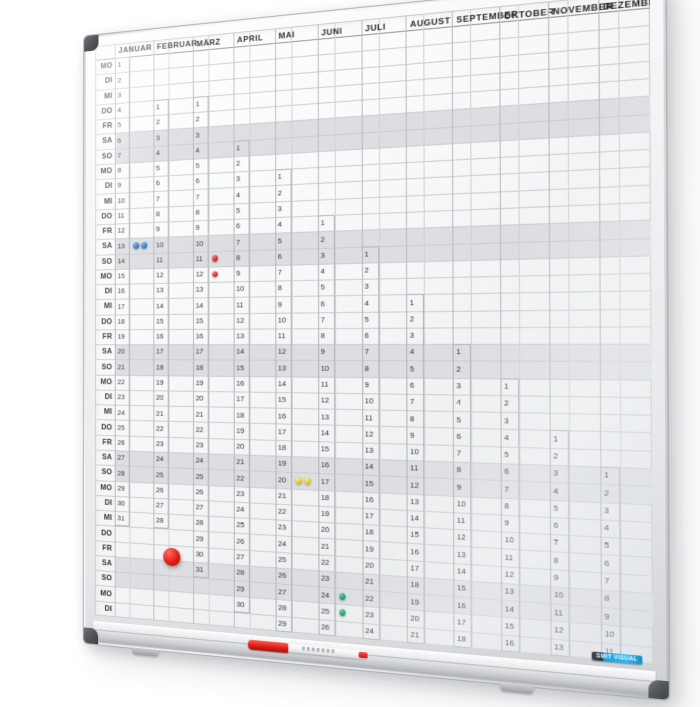 The image size is (700, 707). What do you see at coordinates (550, 328) in the screenshot?
I see `month-divider-november` at bounding box center [550, 328].